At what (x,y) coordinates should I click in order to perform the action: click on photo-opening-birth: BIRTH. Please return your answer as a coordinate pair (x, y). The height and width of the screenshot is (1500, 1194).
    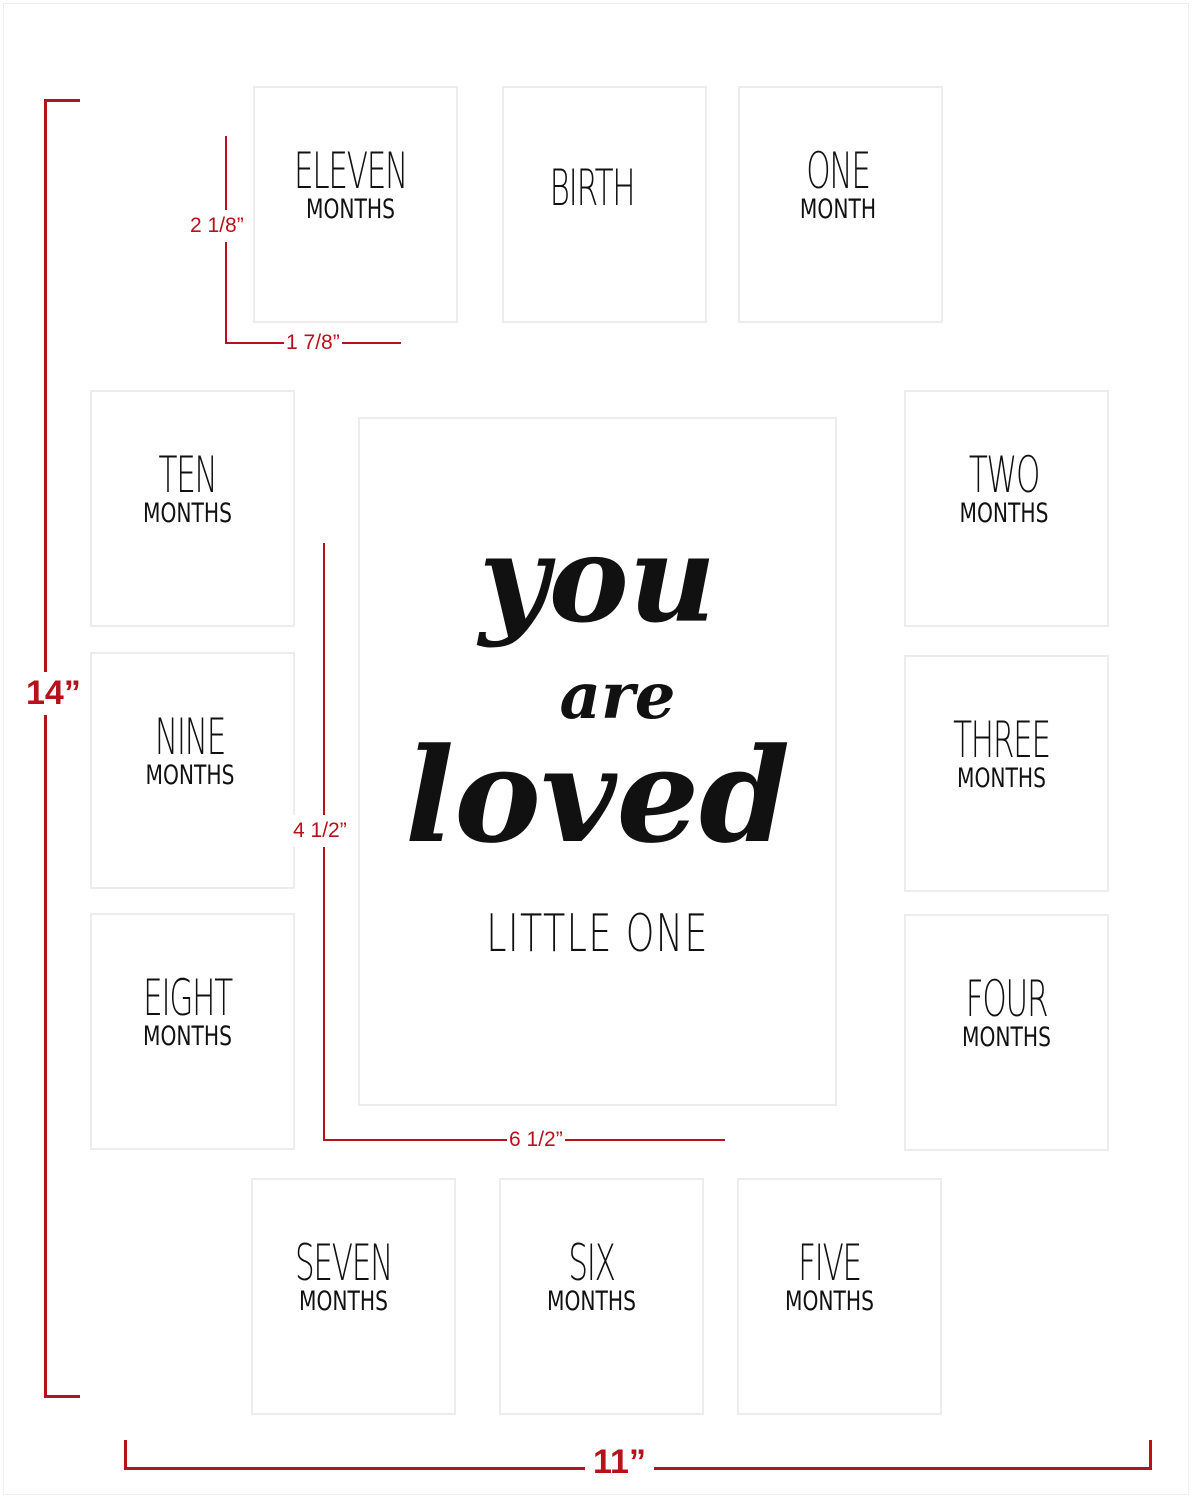
    Looking at the image, I should click on (604, 204).